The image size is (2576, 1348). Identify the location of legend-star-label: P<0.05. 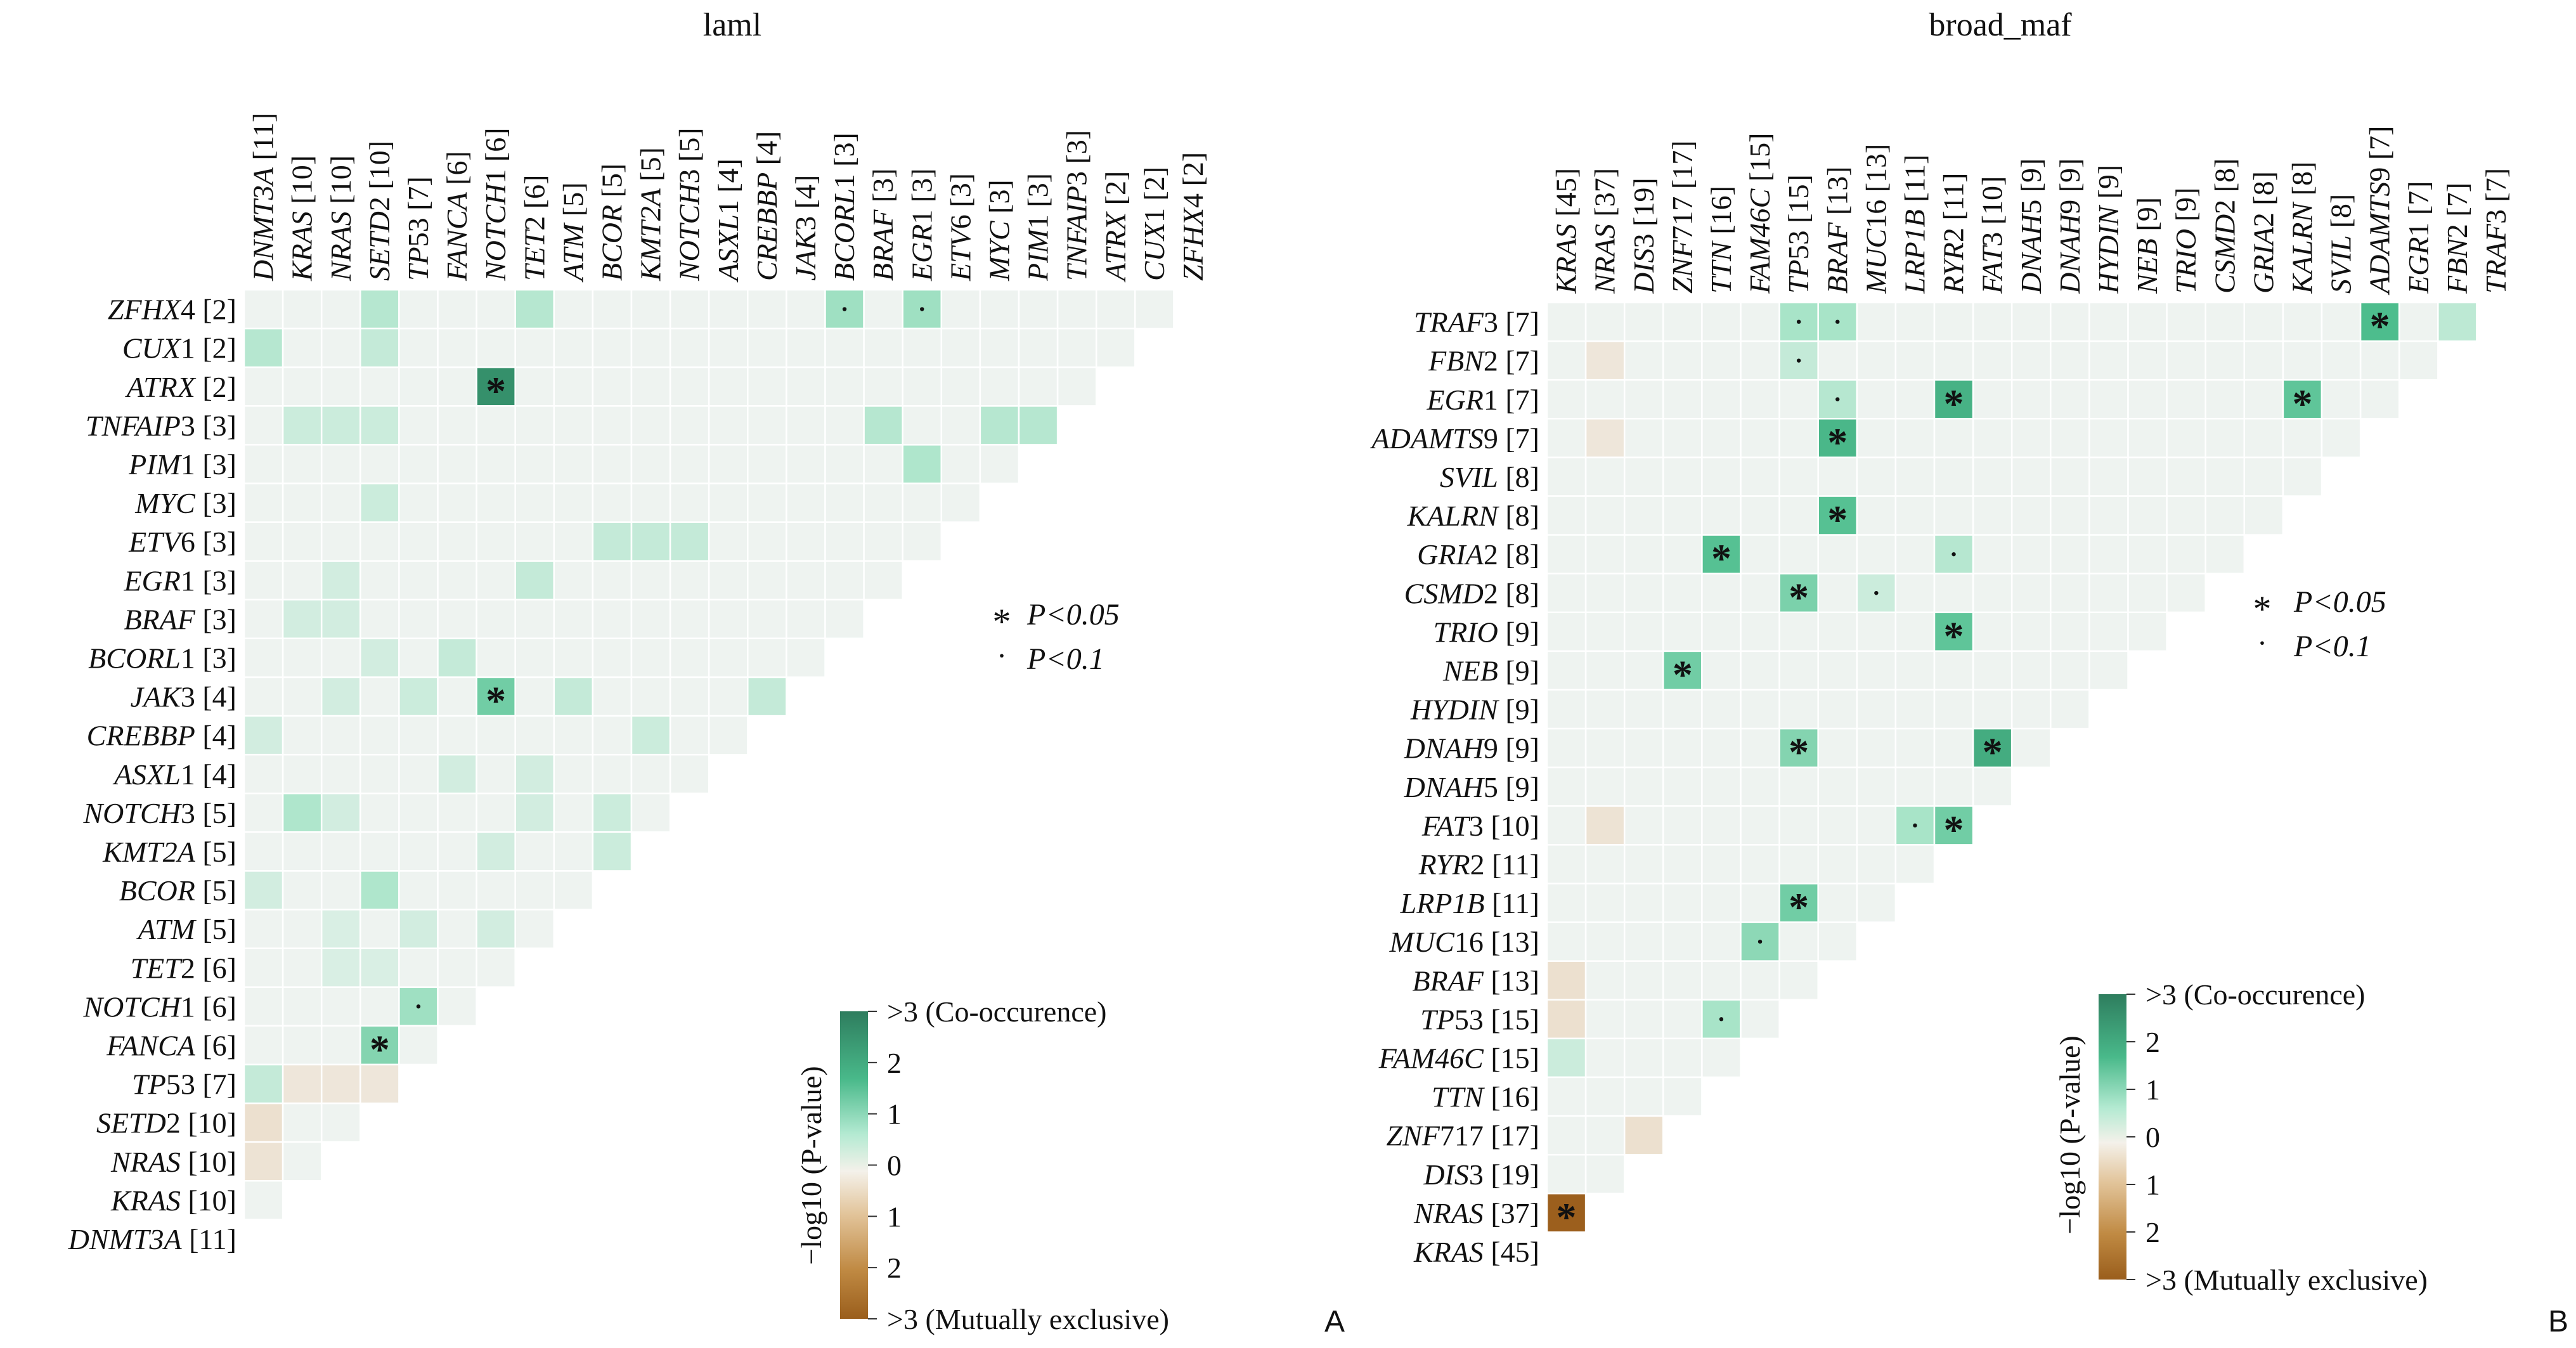
(1073, 615).